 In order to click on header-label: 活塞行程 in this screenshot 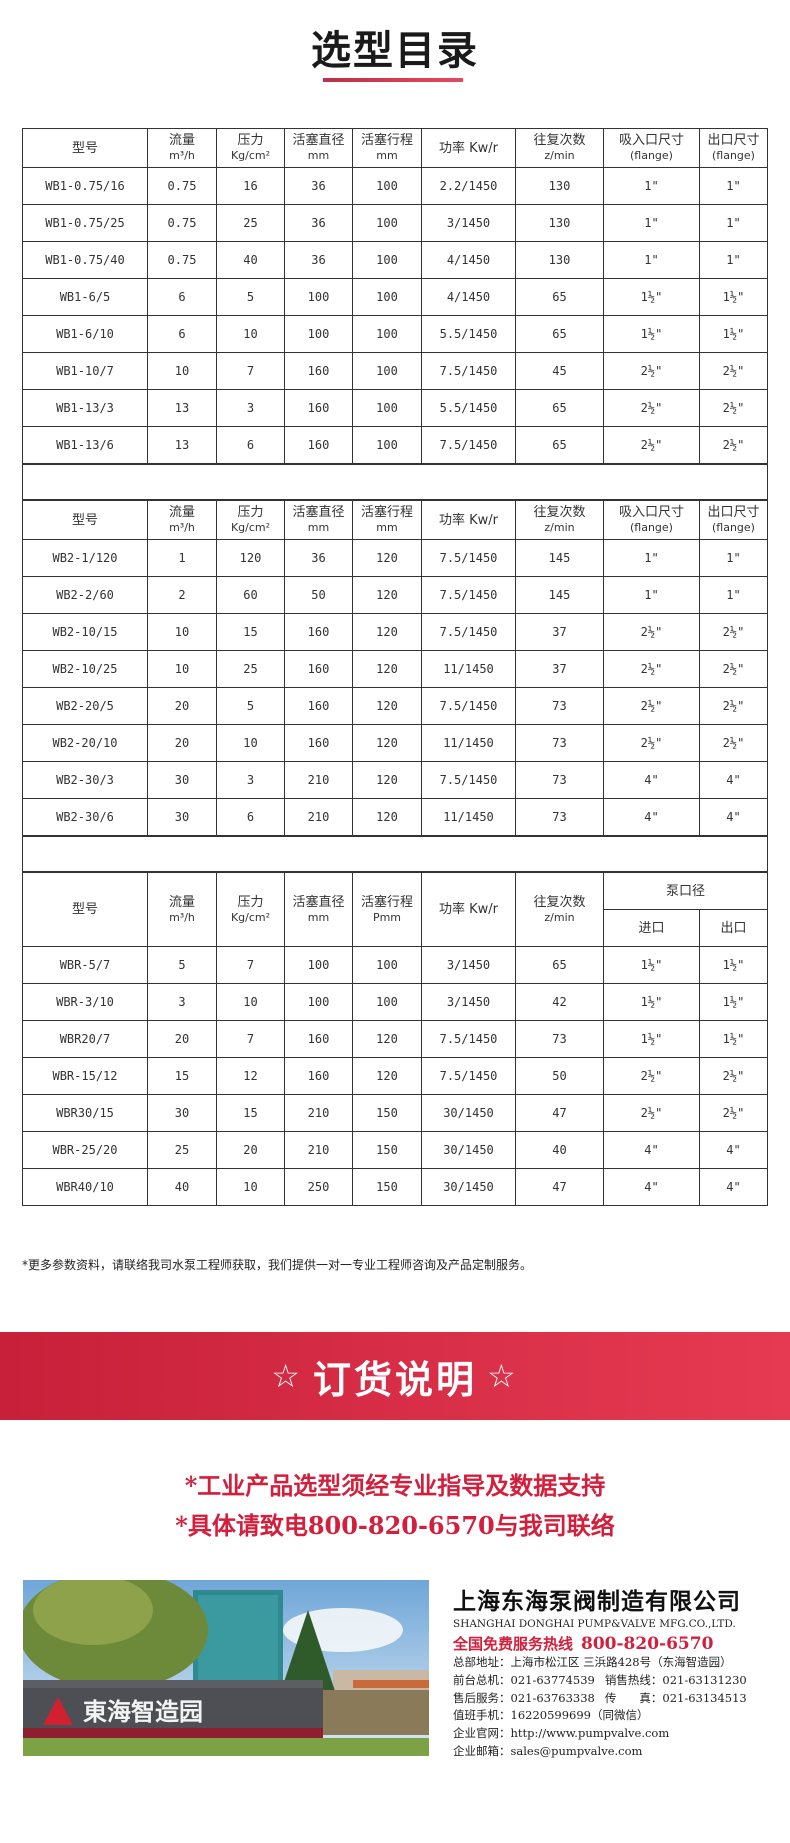, I will do `click(386, 902)`.